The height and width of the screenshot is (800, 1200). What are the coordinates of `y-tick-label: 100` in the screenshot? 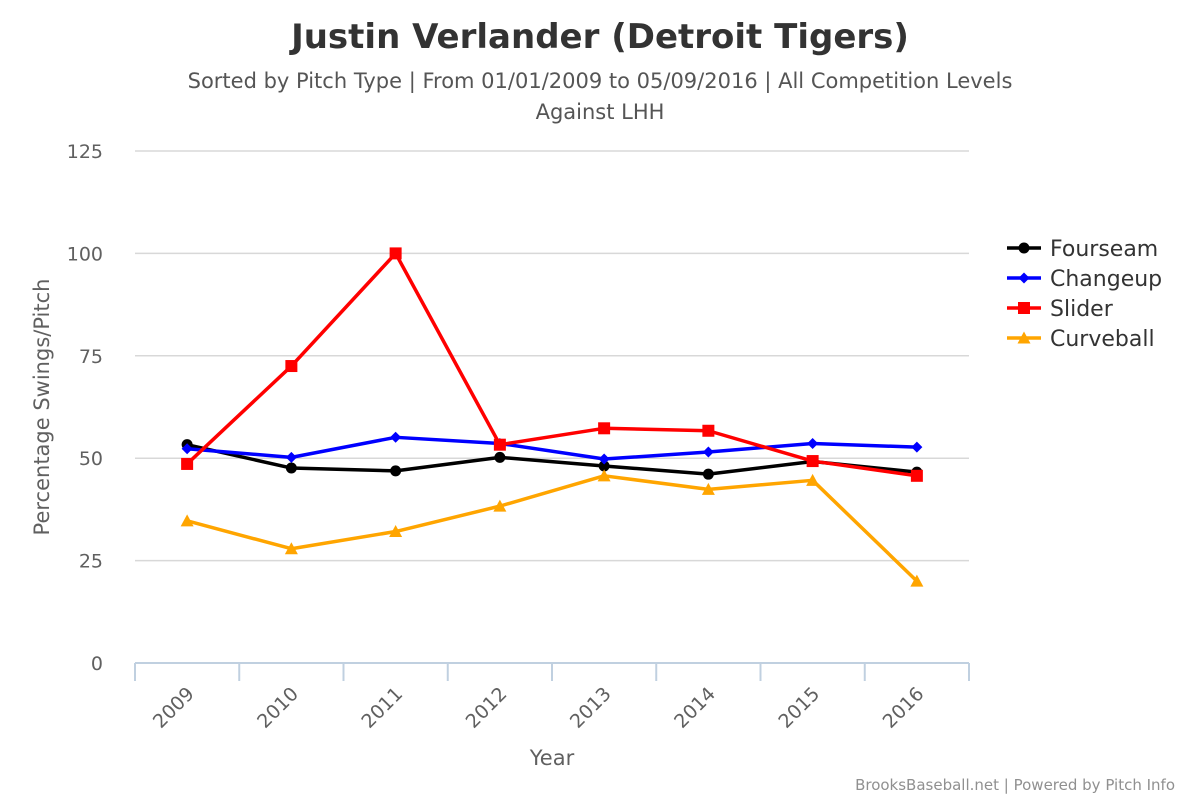 It's located at (85, 254).